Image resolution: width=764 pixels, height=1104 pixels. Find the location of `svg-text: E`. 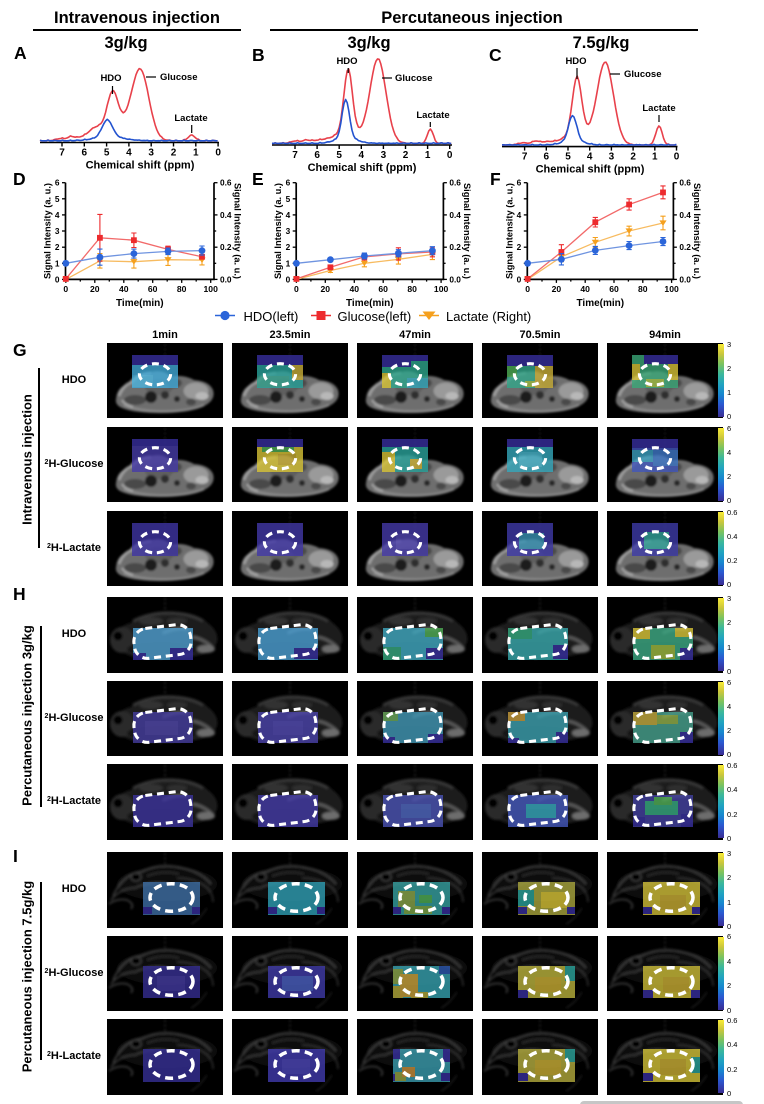

svg-text: E is located at coordinates (258, 179).